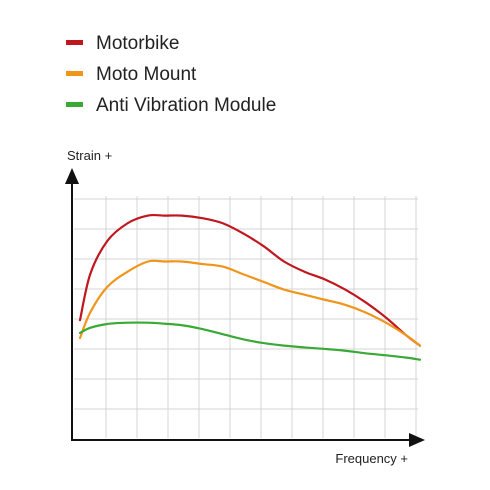 The image size is (490, 490). I want to click on legend: Motorbike Moto Mount Anti Vibration Module, so click(171, 74).